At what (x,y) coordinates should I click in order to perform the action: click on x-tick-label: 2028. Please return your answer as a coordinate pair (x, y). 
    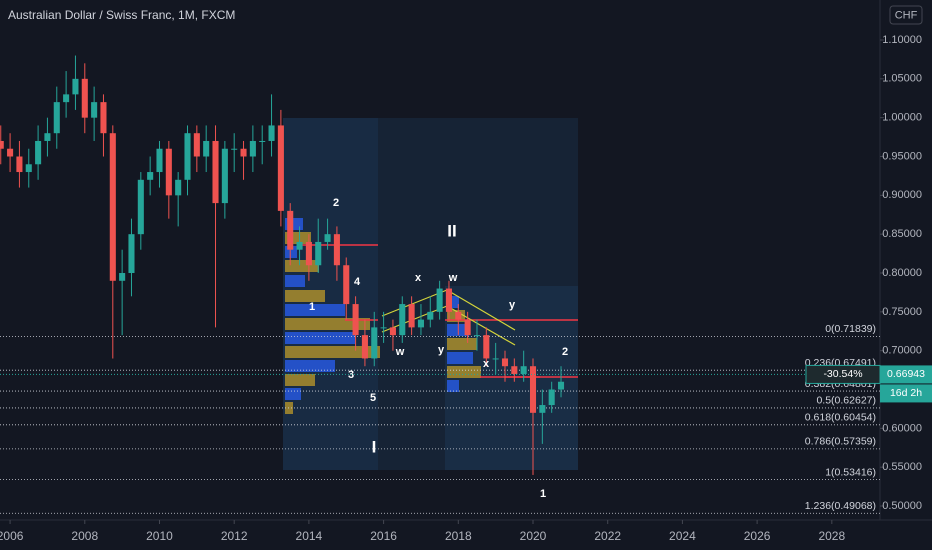
    Looking at the image, I should click on (831, 536).